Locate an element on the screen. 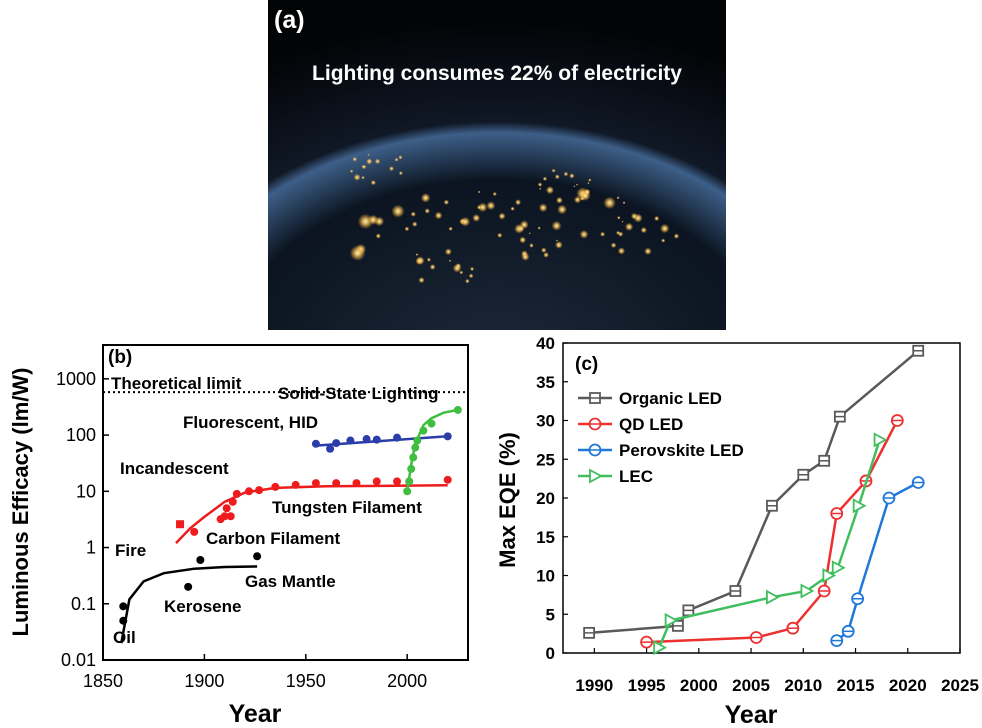  y-tick-label: 25 is located at coordinates (545, 459).